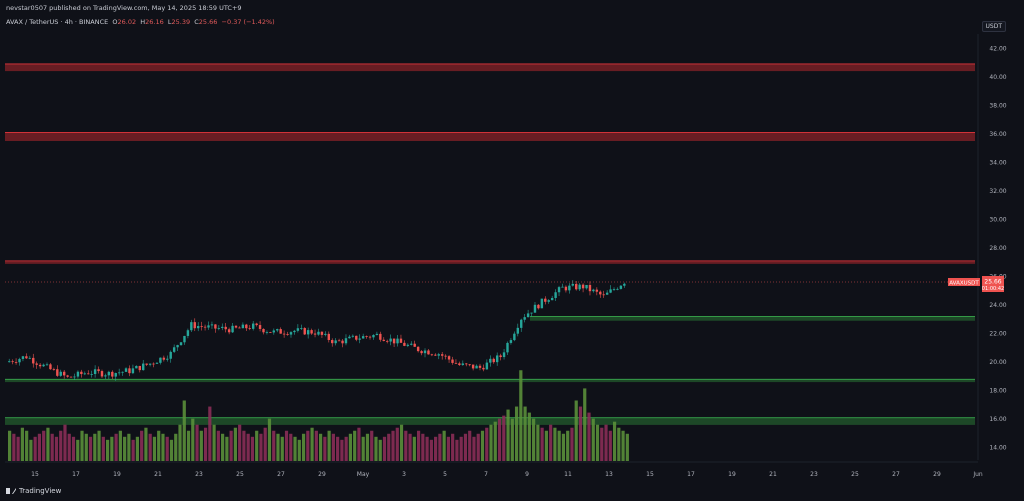  What do you see at coordinates (993, 26) in the screenshot?
I see `currency-unit-badge: USDT` at bounding box center [993, 26].